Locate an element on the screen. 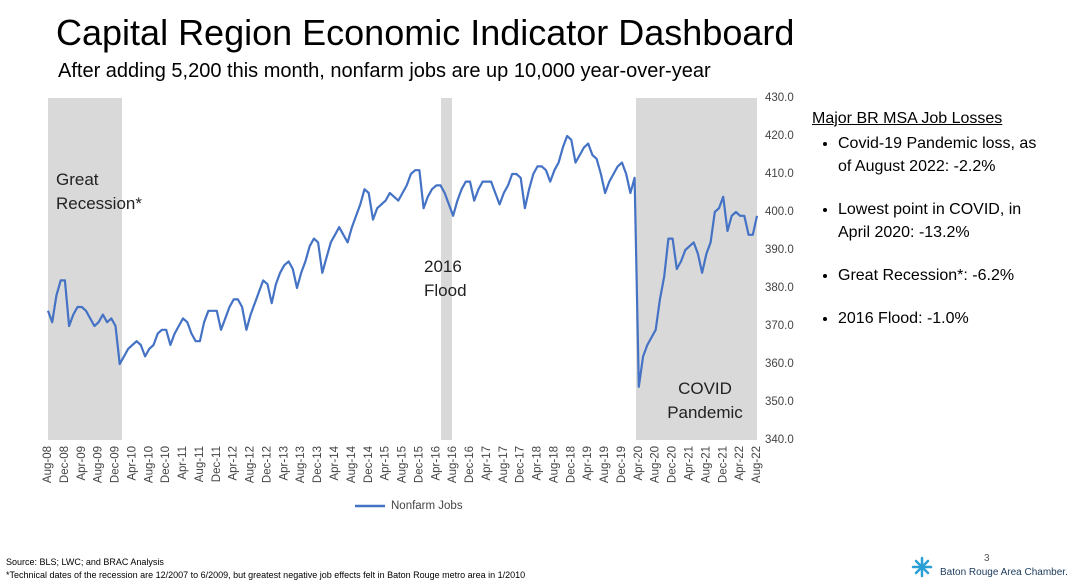  x-tick-label: Aug-10 is located at coordinates (149, 464).